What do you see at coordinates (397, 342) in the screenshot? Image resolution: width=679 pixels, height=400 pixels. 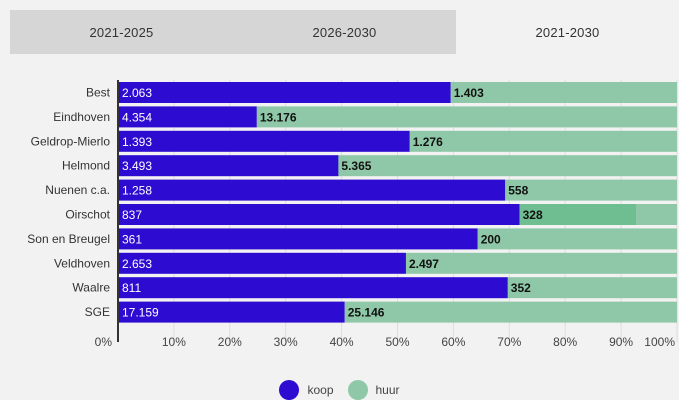 I see `tick-label: 50%` at bounding box center [397, 342].